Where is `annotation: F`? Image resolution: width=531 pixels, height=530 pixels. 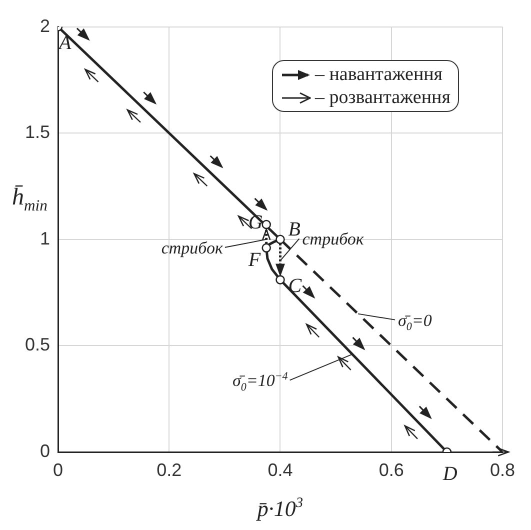
annotation: F is located at coordinates (254, 259).